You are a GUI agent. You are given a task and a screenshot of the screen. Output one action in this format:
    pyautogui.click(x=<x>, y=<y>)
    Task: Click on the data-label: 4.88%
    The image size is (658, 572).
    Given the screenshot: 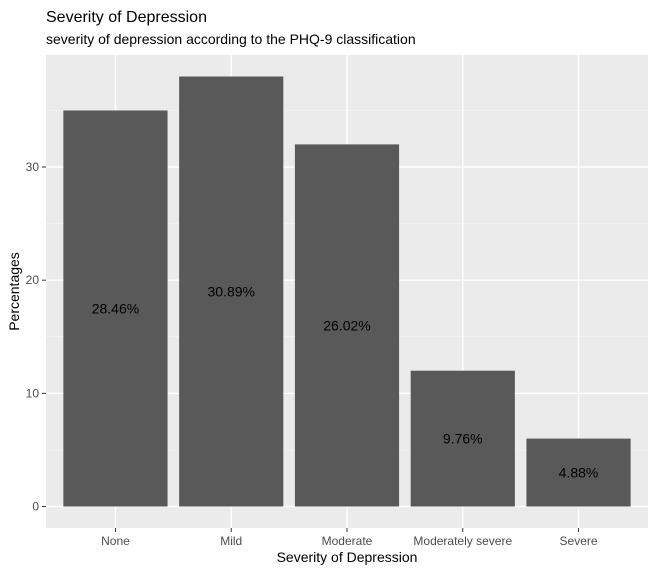 What is the action you would take?
    pyautogui.click(x=579, y=473)
    